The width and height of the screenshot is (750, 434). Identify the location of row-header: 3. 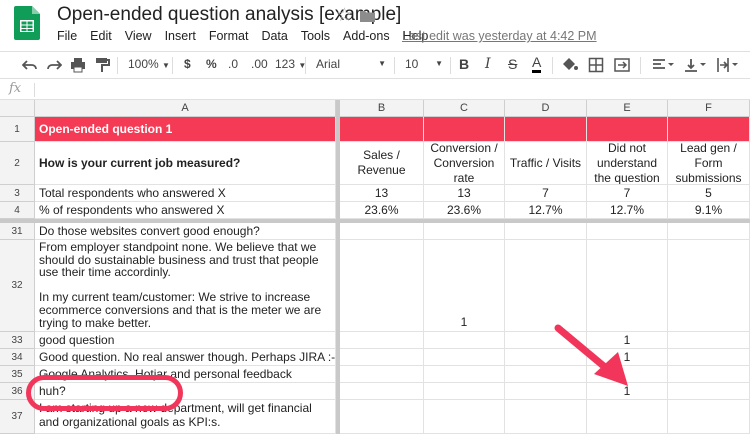
(17, 193).